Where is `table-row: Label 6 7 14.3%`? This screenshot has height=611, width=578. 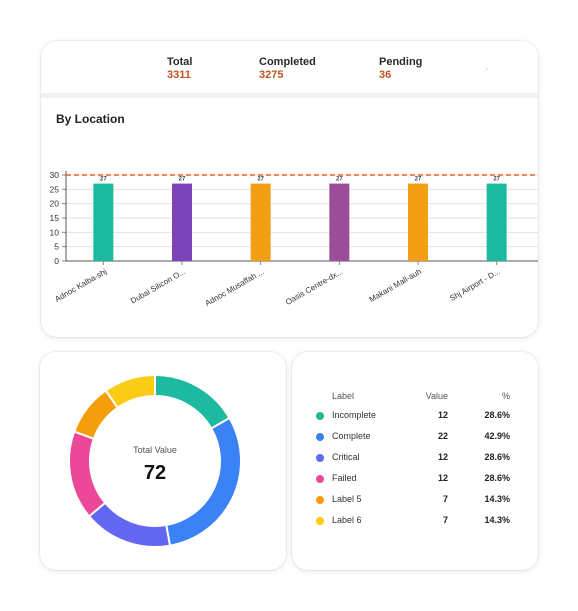 table-row: Label 6 7 14.3% is located at coordinates (415, 521).